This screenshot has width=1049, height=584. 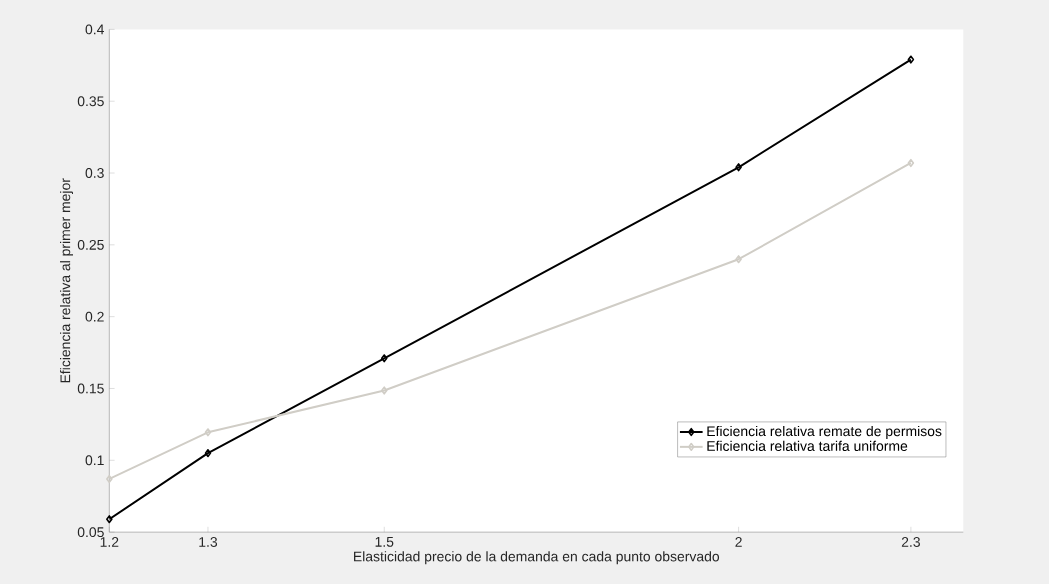 What do you see at coordinates (109, 542) in the screenshot?
I see `x-tick-label: 1.2` at bounding box center [109, 542].